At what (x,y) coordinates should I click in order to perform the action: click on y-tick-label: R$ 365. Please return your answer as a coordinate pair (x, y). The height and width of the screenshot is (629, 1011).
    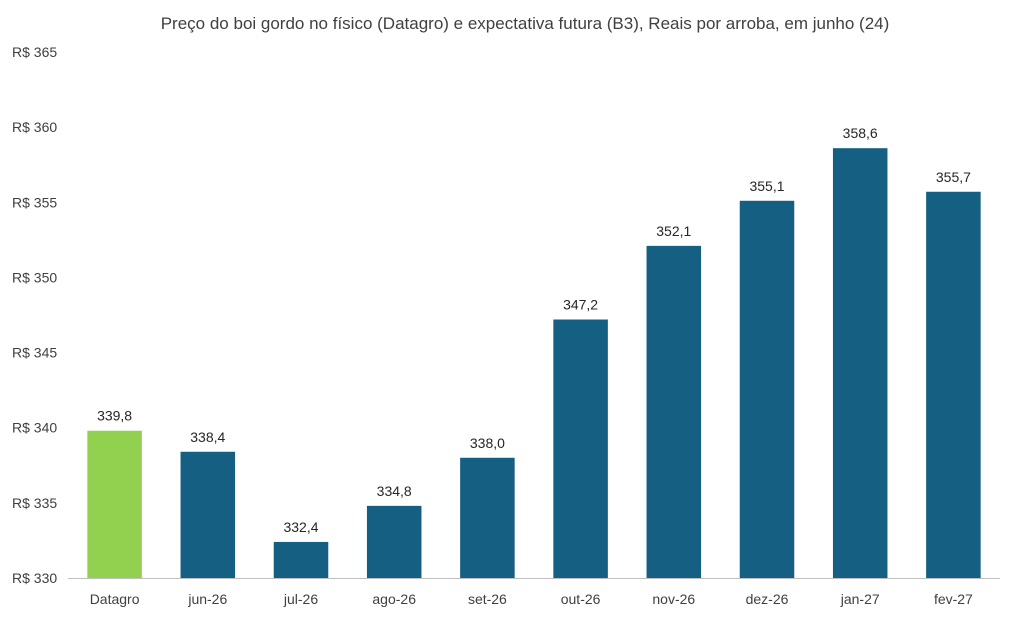
    Looking at the image, I should click on (34, 52).